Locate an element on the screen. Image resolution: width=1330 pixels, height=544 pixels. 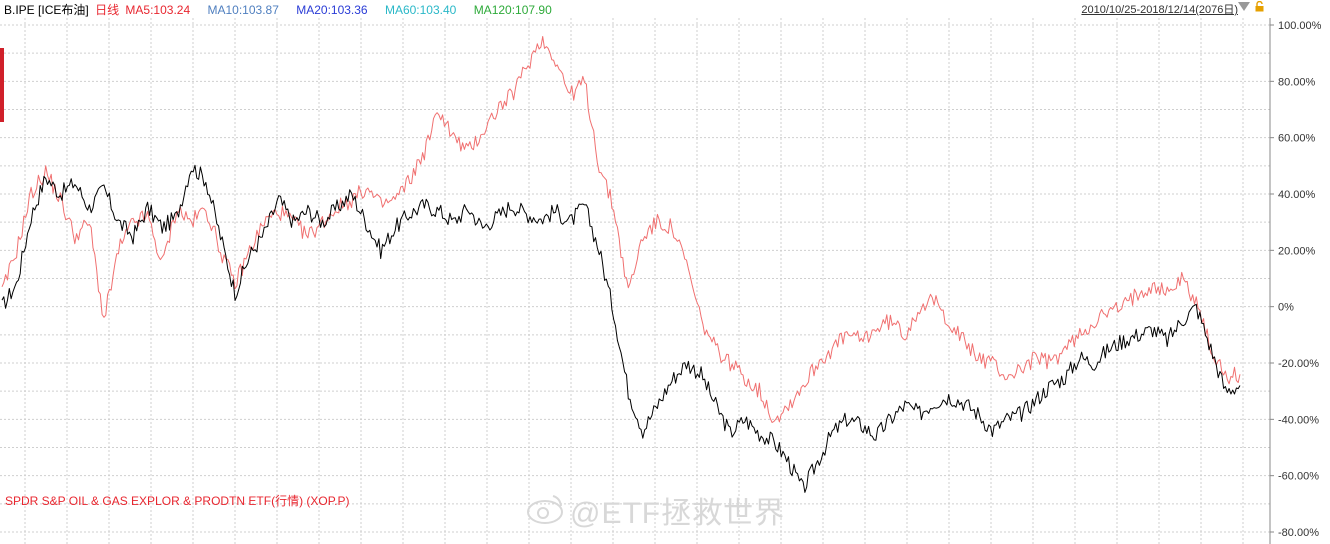
y-tick-label: 60.00% is located at coordinates (1297, 139).